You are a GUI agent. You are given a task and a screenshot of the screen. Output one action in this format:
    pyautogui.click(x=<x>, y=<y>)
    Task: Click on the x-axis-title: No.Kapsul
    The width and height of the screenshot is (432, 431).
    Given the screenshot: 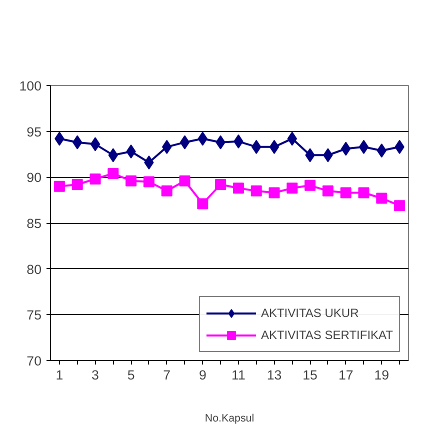 What is the action you would take?
    pyautogui.click(x=229, y=418)
    